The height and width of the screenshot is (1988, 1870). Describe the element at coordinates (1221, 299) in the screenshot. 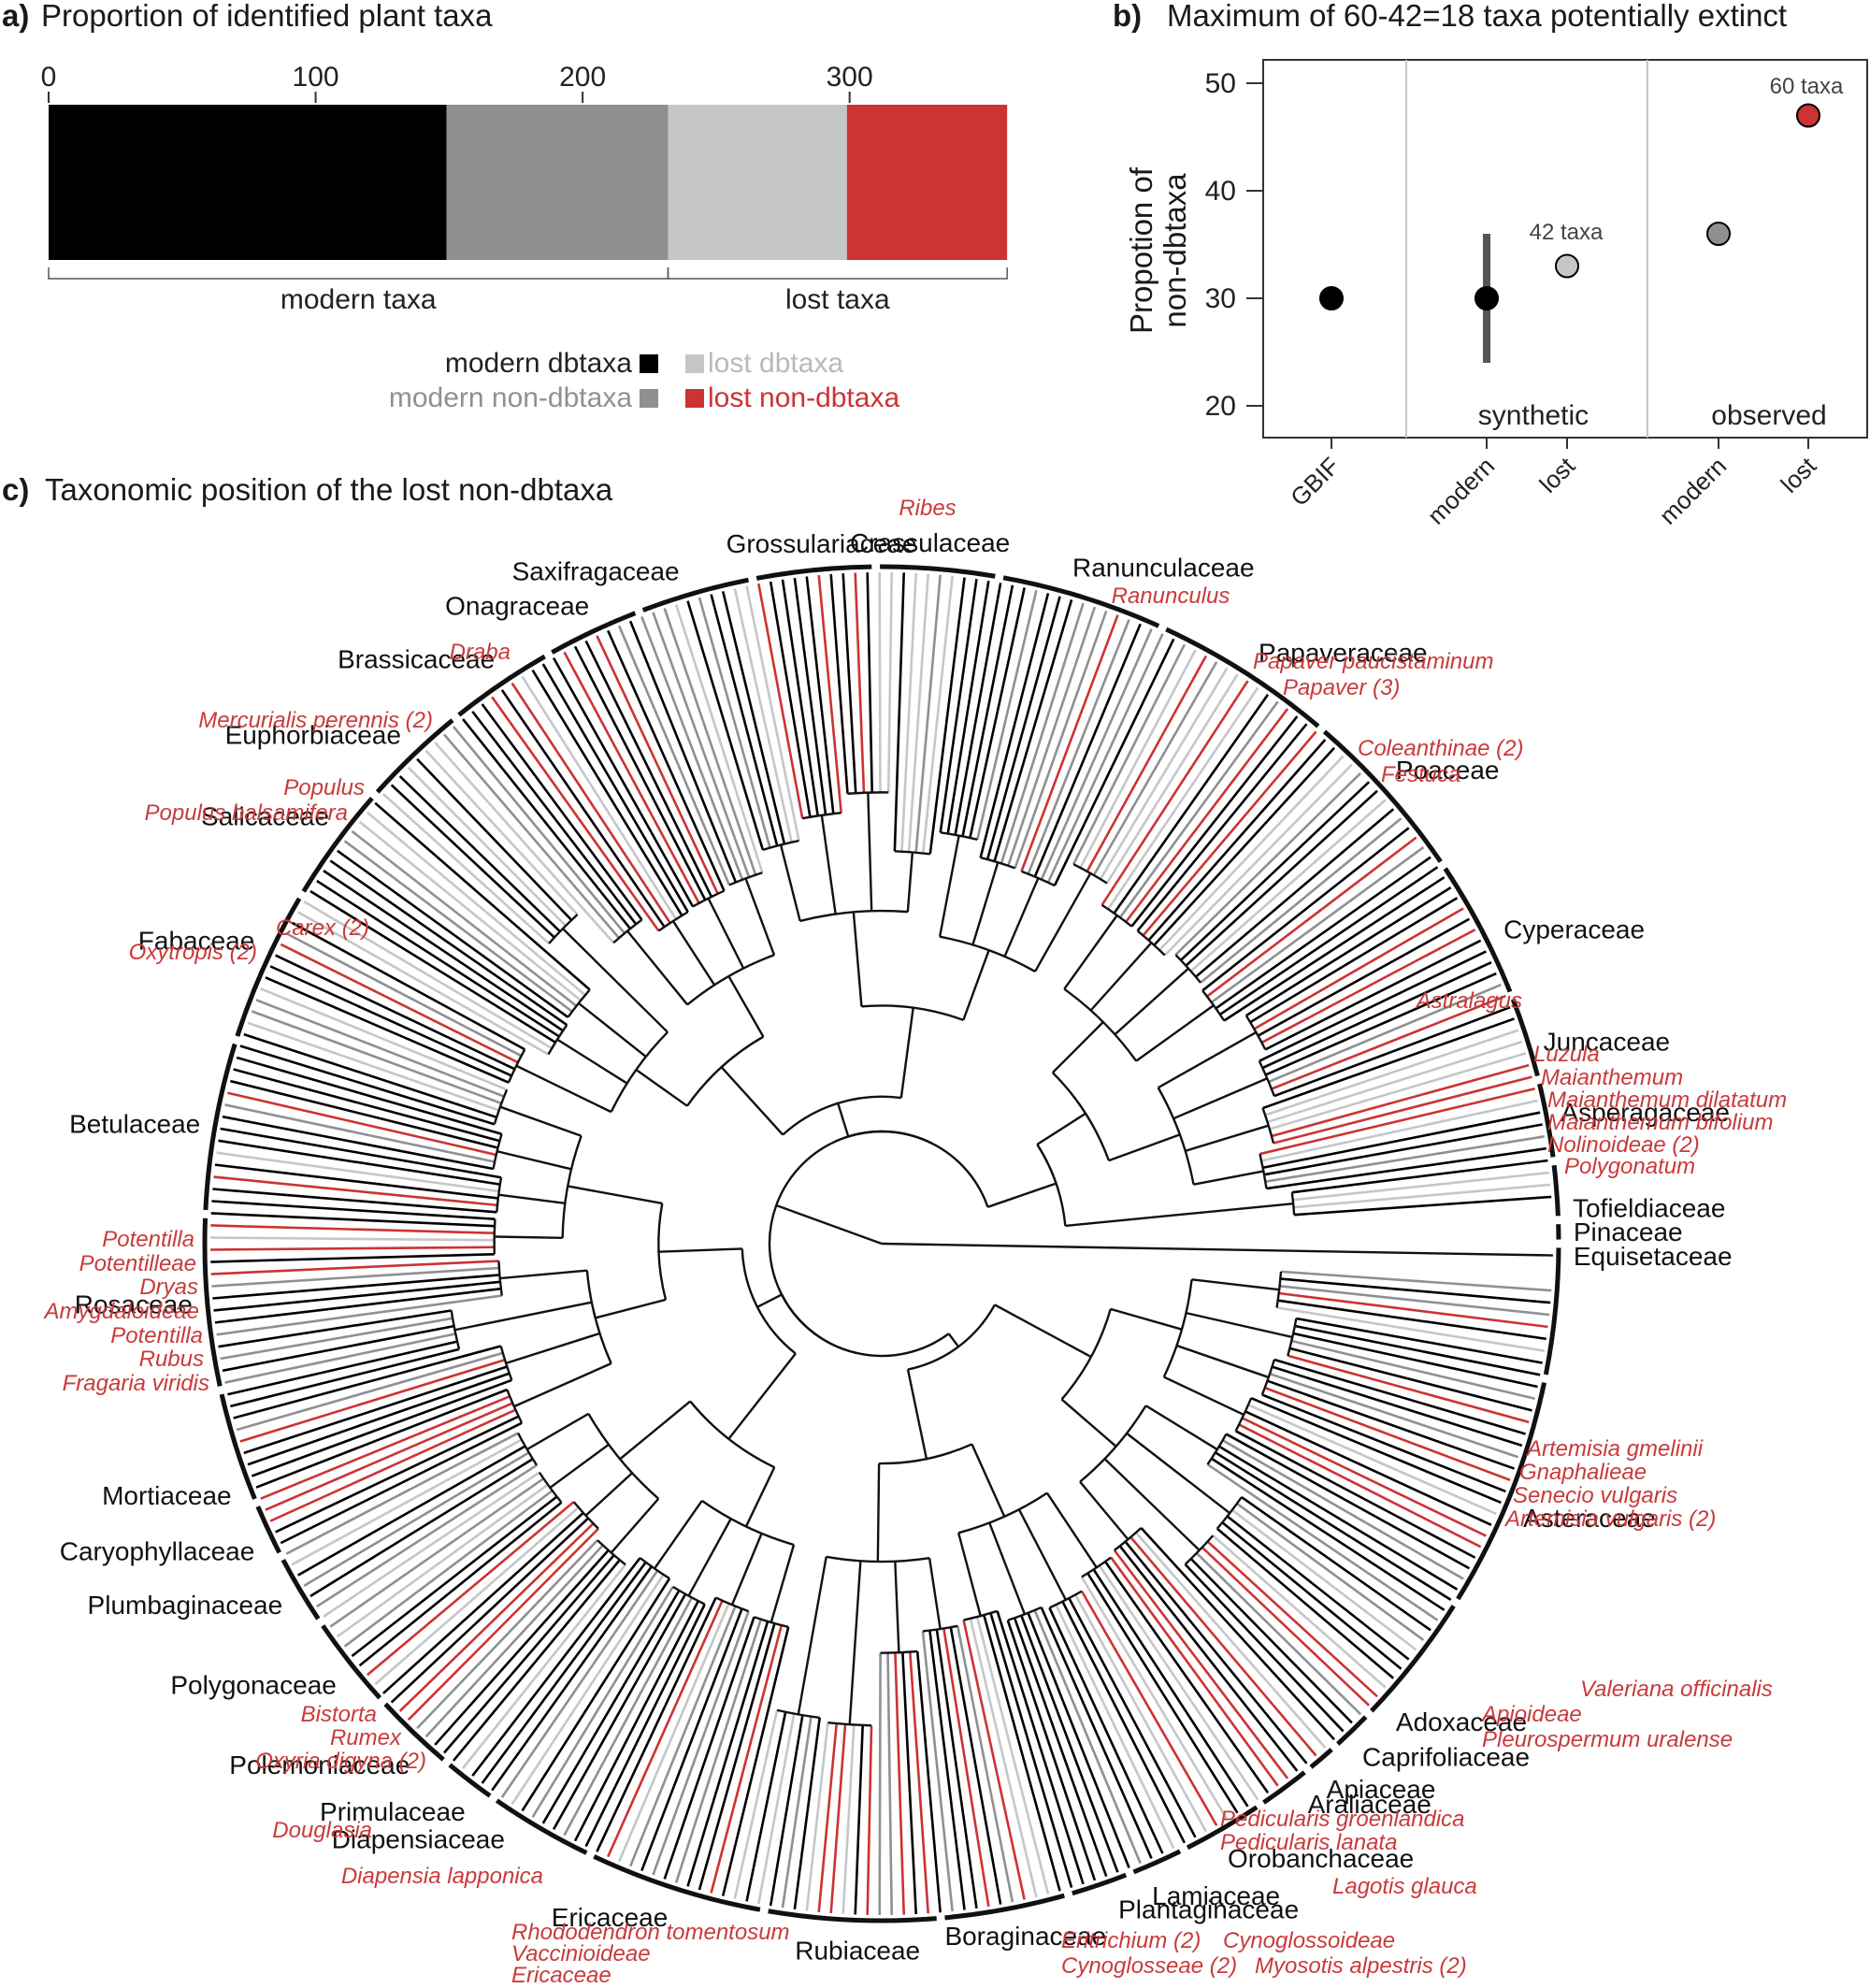

I see `y-tick-label-b: 30` at that location.